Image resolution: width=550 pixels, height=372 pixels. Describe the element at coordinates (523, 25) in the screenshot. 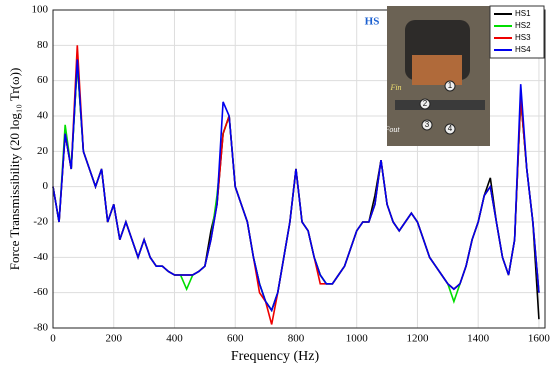

I see `legend-label: HS2` at that location.